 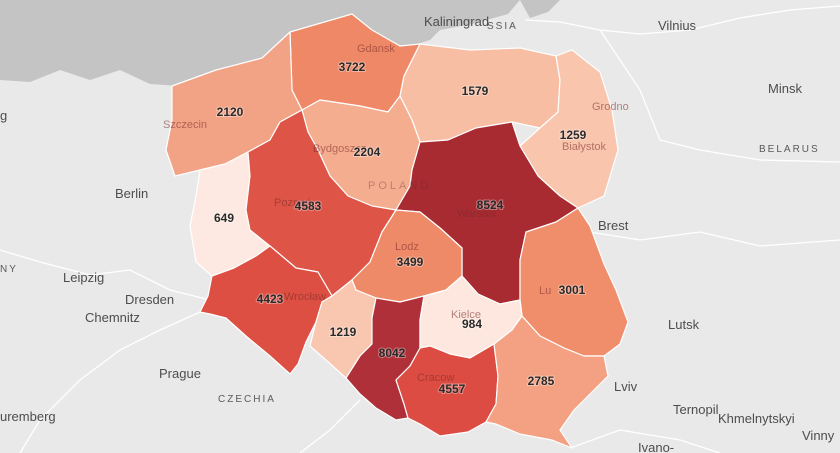 What do you see at coordinates (224, 218) in the screenshot?
I see `value-label-lubuskie: 649` at bounding box center [224, 218].